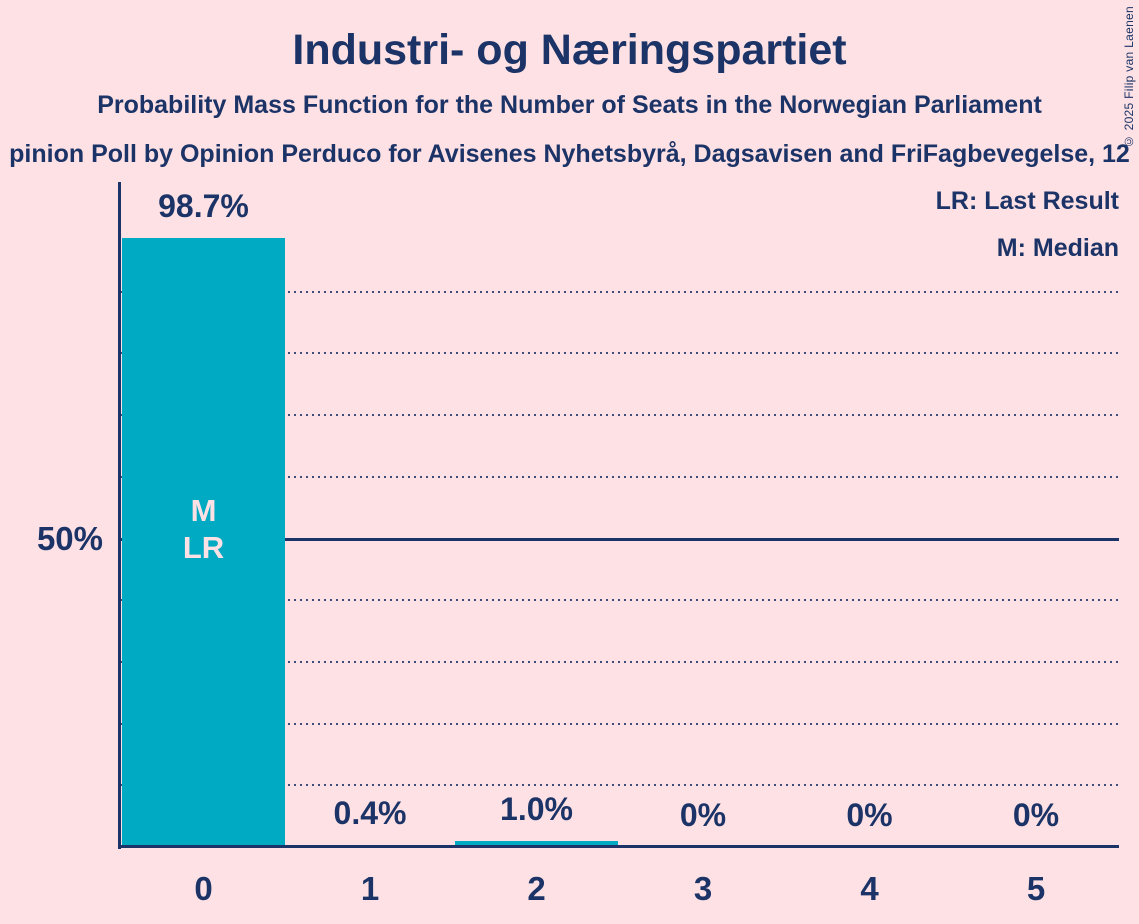 Image resolution: width=1139 pixels, height=924 pixels. What do you see at coordinates (619, 476) in the screenshot?
I see `gridline-60pct` at bounding box center [619, 476].